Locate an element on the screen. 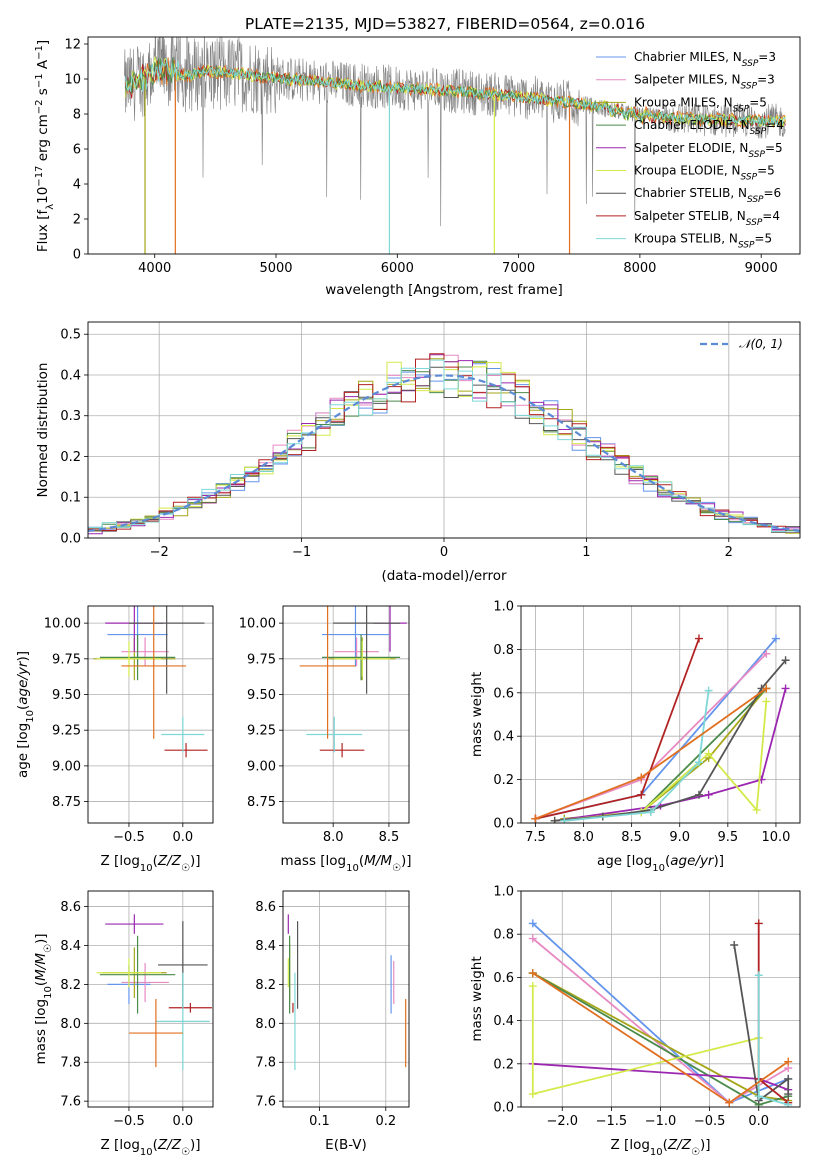 The width and height of the screenshot is (819, 1170). y-tick-label: 6 is located at coordinates (77, 150).